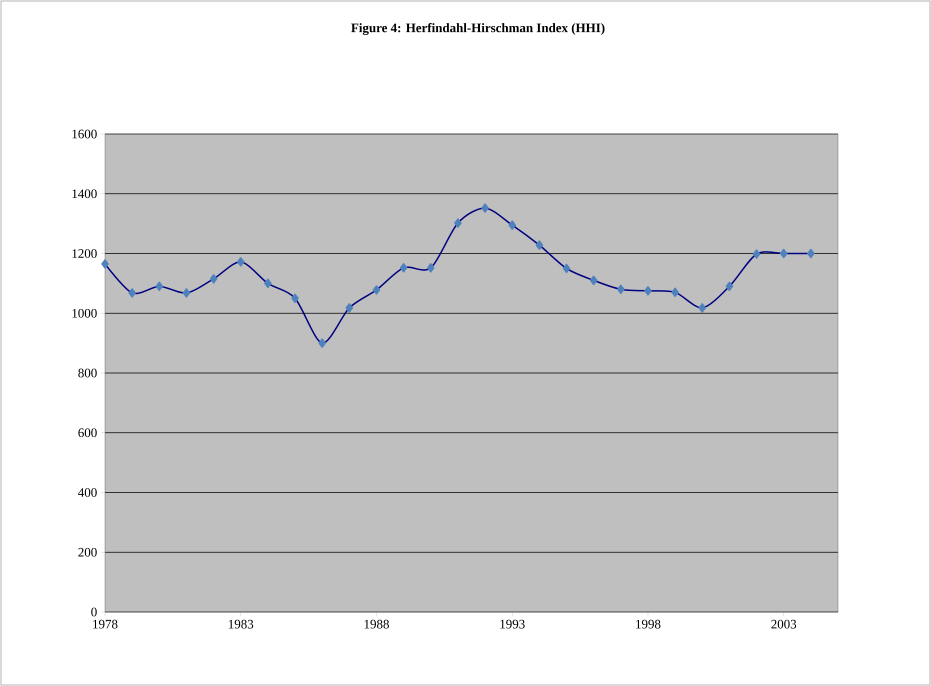 The height and width of the screenshot is (686, 931). Describe the element at coordinates (87, 492) in the screenshot. I see `y-tick-label: 400` at that location.